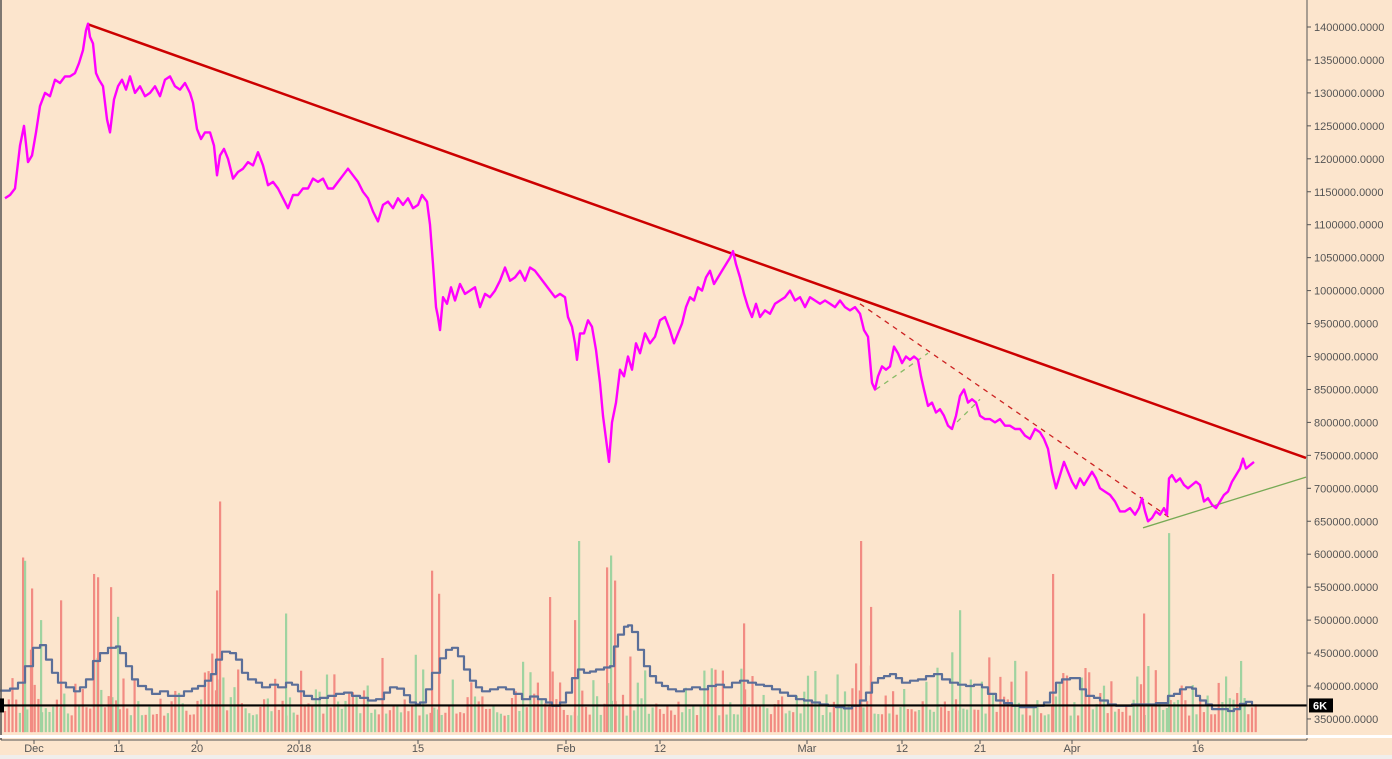  I want to click on price-tick-label: 750000.0000, so click(1346, 456).